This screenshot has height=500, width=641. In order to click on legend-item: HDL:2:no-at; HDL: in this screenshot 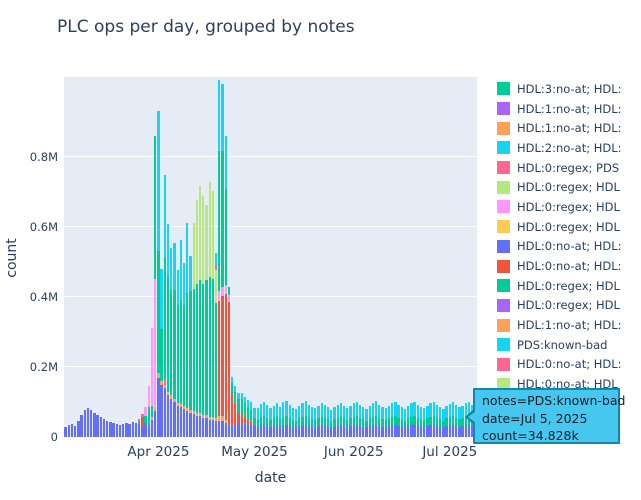, I will do `click(565, 148)`.